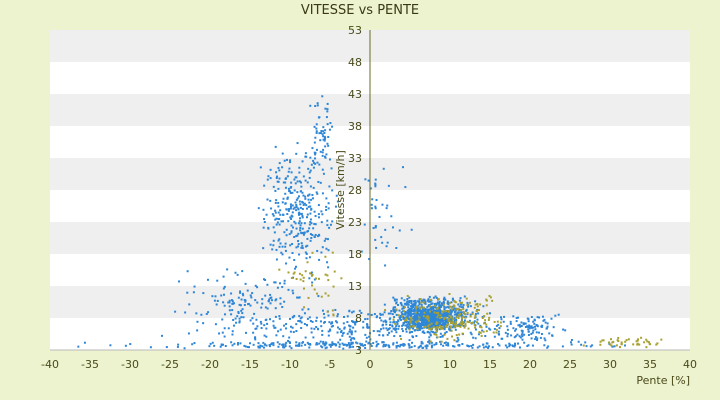  I want to click on x-tick-label: 20, so click(530, 364).